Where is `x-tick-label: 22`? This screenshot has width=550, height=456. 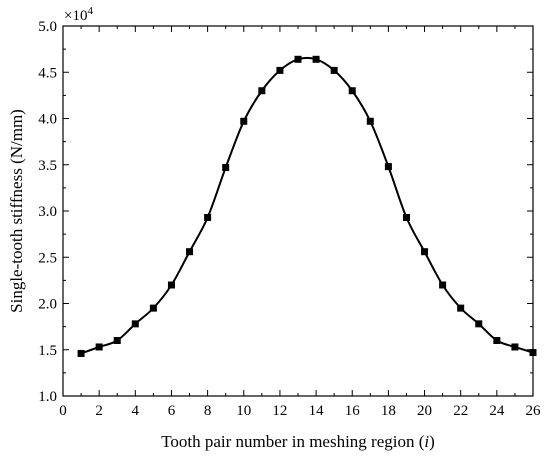 x-tick-label: 22 is located at coordinates (460, 411).